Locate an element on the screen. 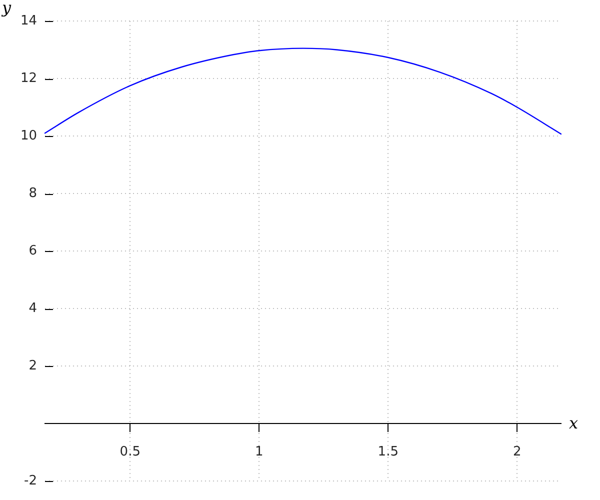  x-tick-label: 1.5 is located at coordinates (388, 452).